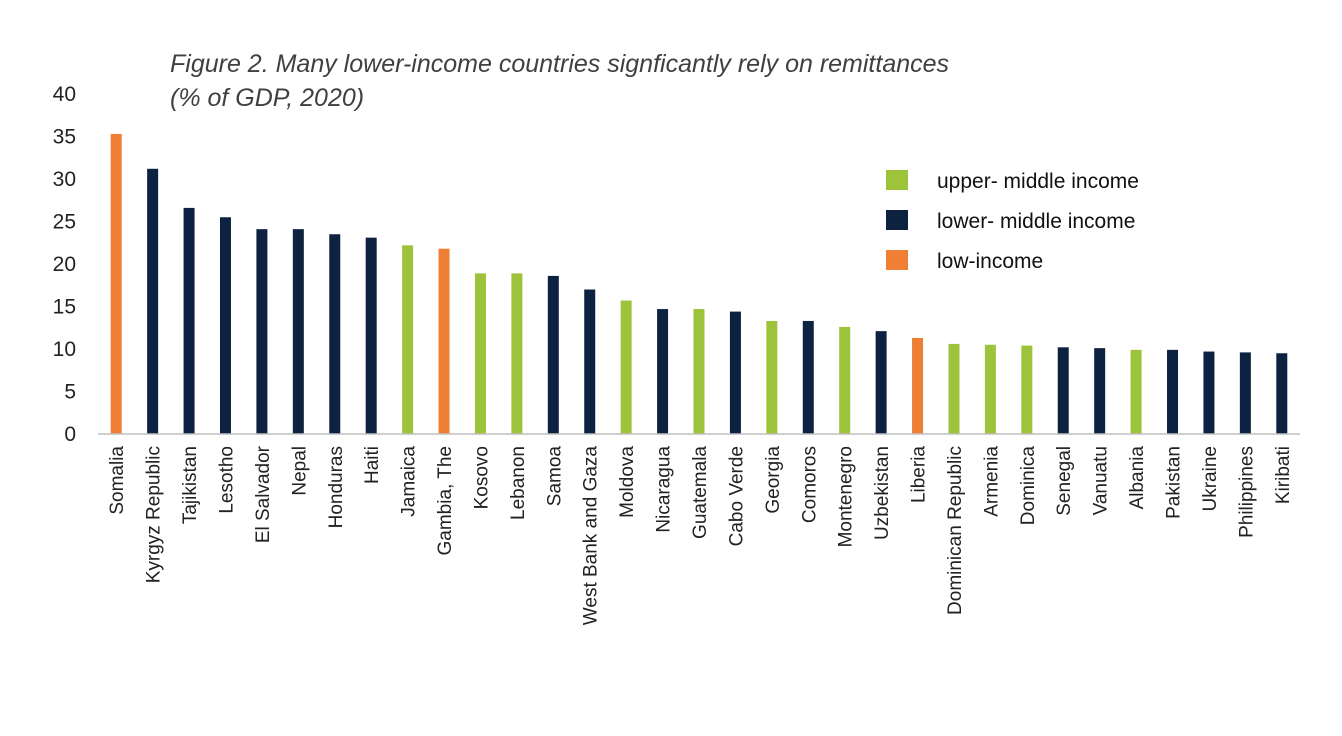  What do you see at coordinates (699, 371) in the screenshot?
I see `bar-guatemala` at bounding box center [699, 371].